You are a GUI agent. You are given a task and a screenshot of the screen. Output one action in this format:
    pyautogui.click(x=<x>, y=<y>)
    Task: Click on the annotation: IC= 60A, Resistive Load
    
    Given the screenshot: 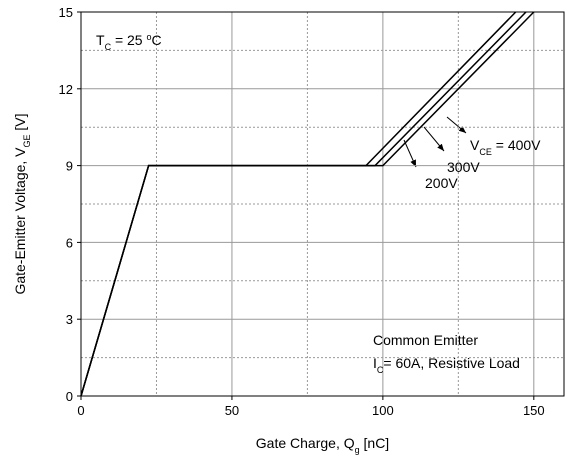 What is the action you would take?
    pyautogui.click(x=446, y=365)
    